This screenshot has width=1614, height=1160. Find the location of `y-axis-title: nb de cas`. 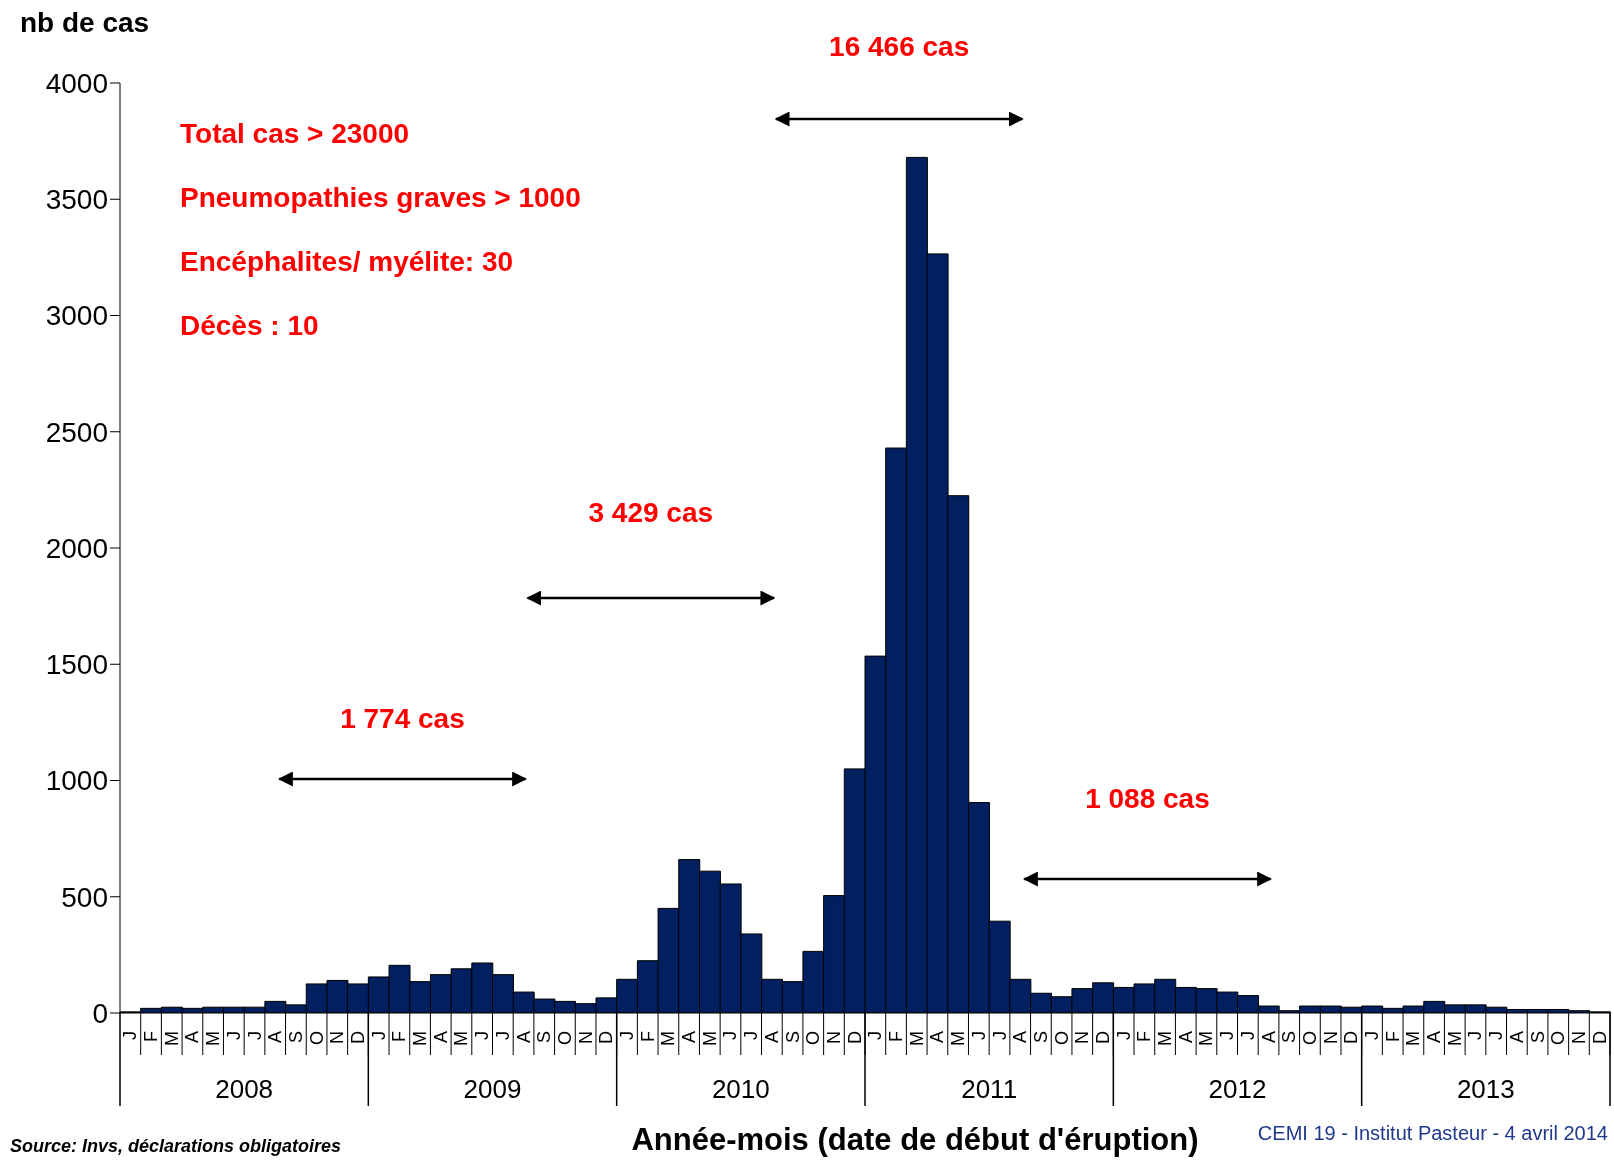

y-axis-title: nb de cas is located at coordinates (85, 22).